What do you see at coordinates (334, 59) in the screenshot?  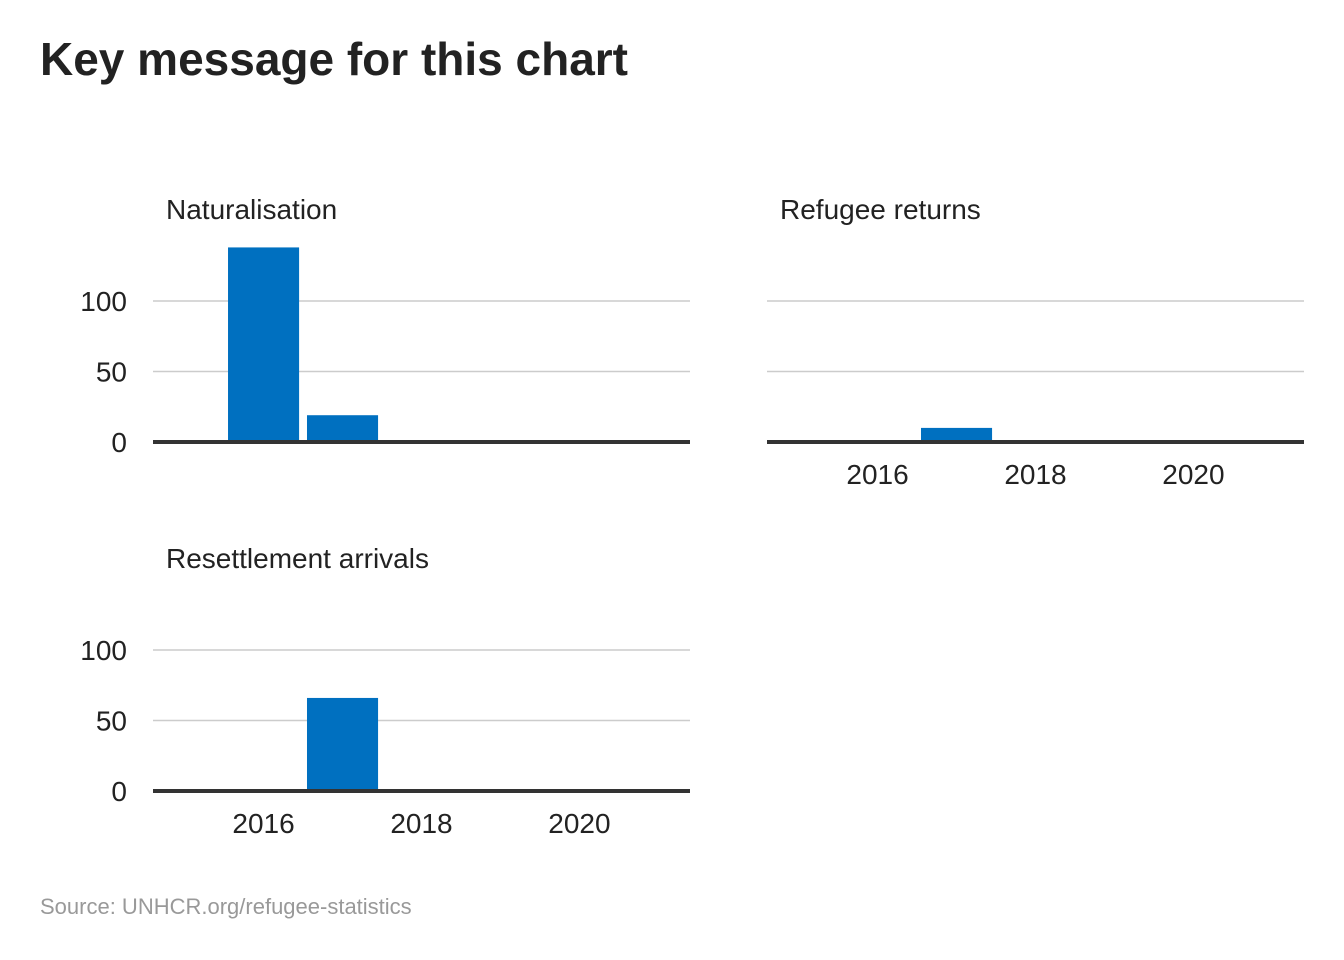 I see `chart-title: Key message for this chart` at bounding box center [334, 59].